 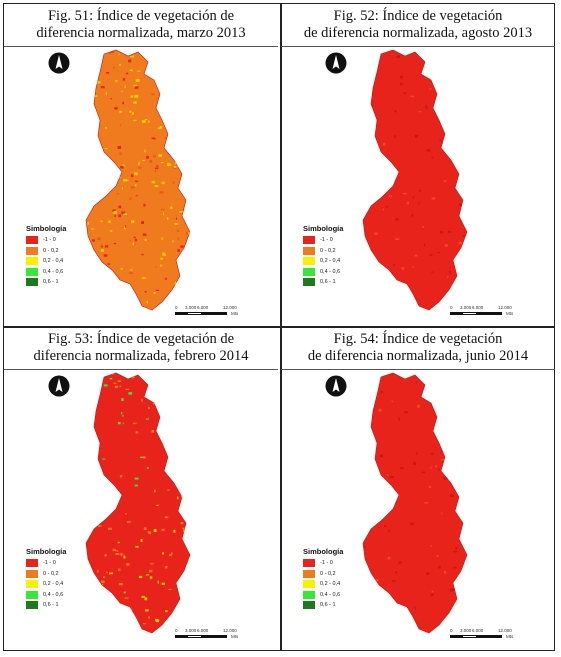 What do you see at coordinates (489, 313) in the screenshot?
I see `scale-segment` at bounding box center [489, 313].